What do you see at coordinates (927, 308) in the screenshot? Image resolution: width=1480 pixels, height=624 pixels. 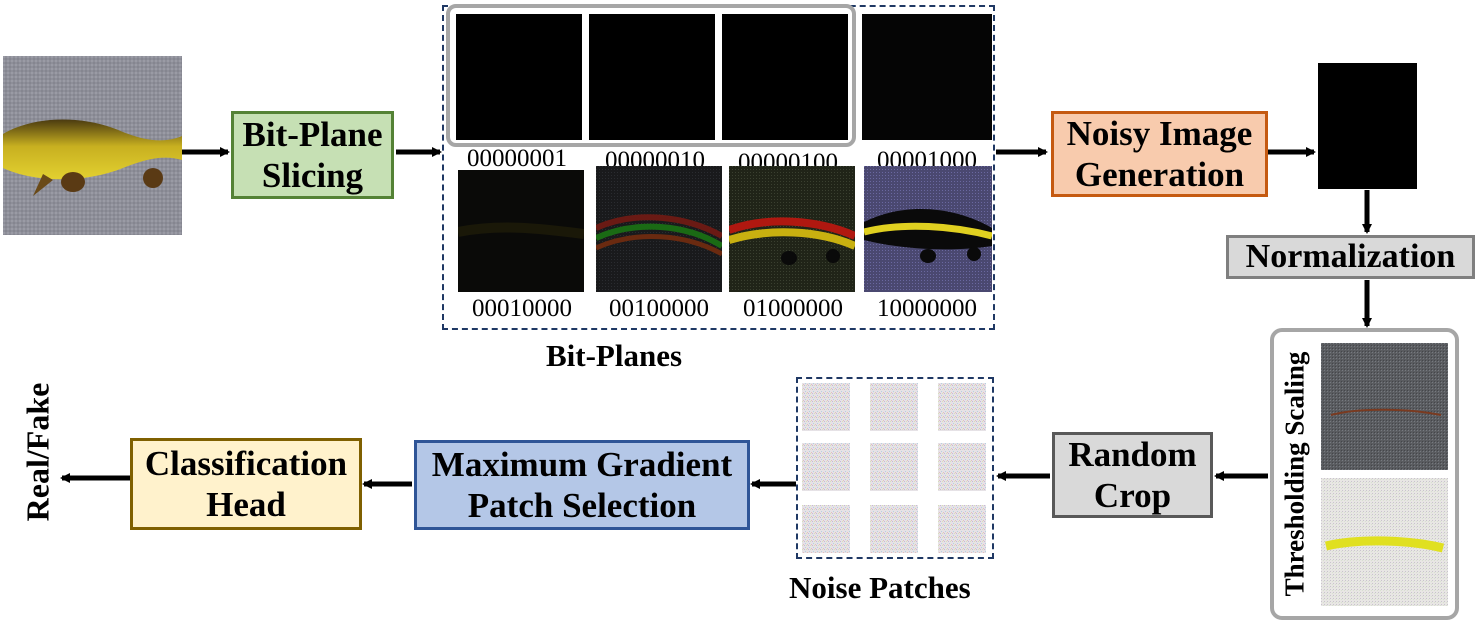 I see `bit-plane-label: 10000000` at bounding box center [927, 308].